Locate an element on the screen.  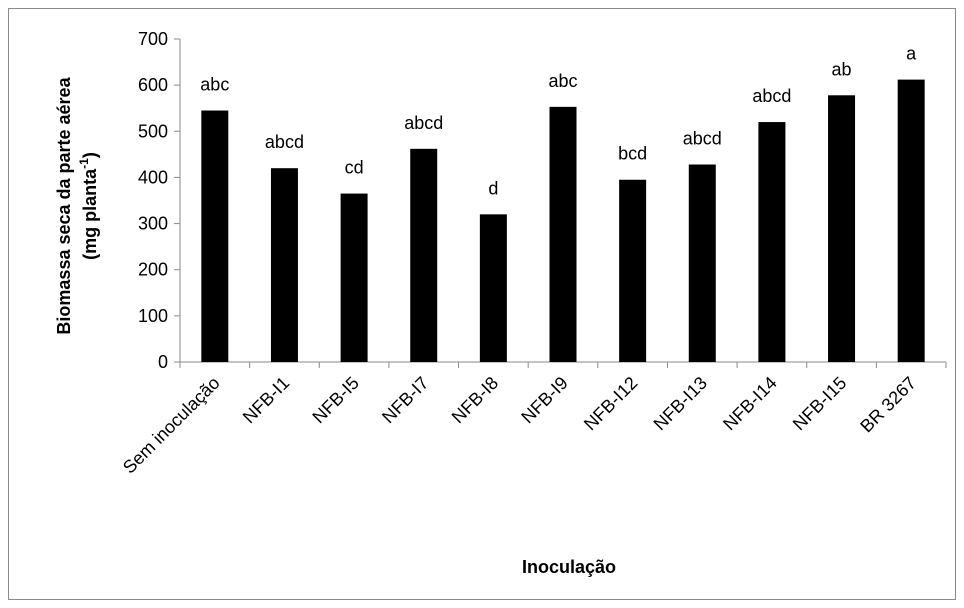
bar-data-label: cd is located at coordinates (354, 168).